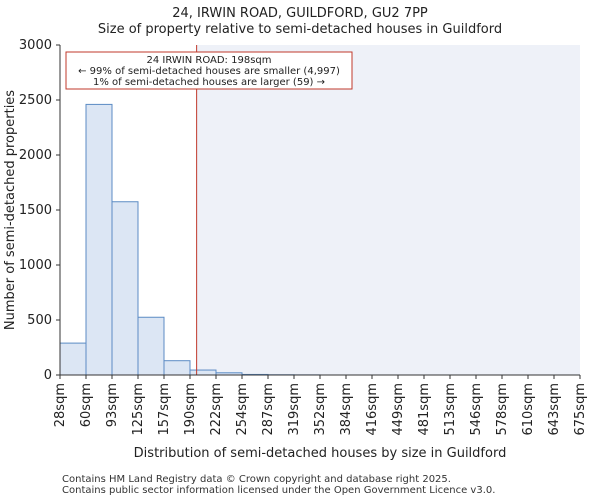 The image size is (600, 500). What do you see at coordinates (242, 409) in the screenshot?
I see `x-tick-label-254sqm: 254sqm` at bounding box center [242, 409].